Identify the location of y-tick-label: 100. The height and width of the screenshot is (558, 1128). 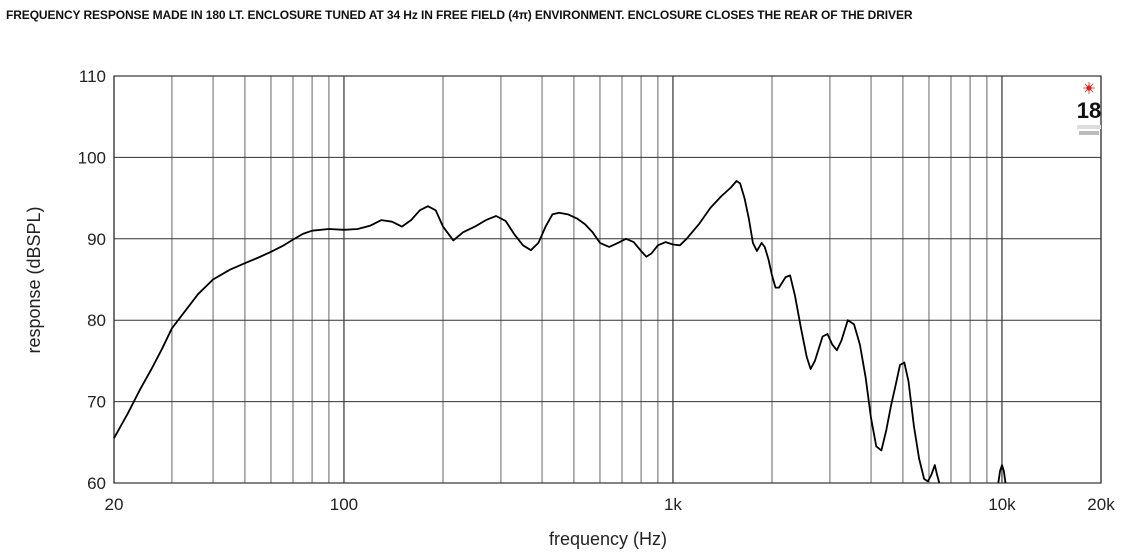
(92, 157).